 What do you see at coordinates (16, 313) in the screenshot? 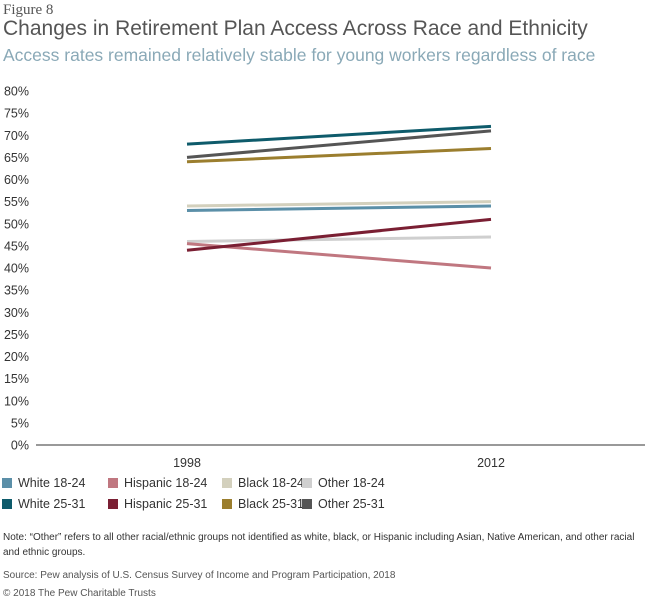
I see `y-tick-label: 30%` at bounding box center [16, 313].